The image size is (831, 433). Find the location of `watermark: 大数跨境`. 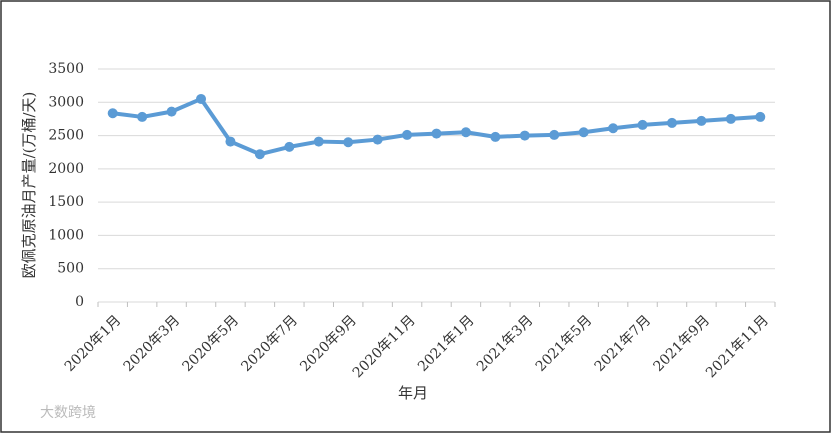

watermark: 大数跨境 is located at coordinates (68, 413).